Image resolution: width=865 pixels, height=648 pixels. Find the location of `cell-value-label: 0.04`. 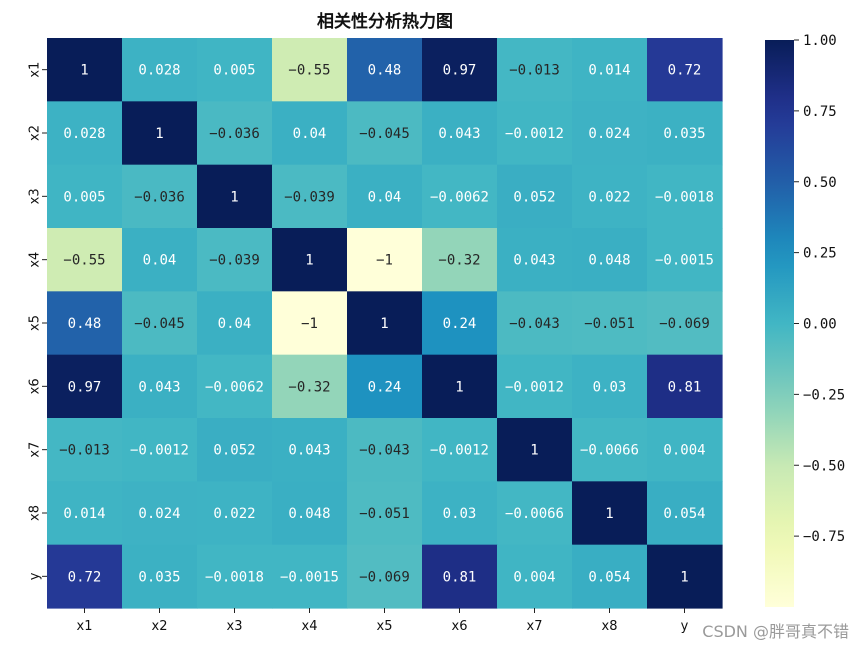

cell-value-label: 0.04 is located at coordinates (310, 134).